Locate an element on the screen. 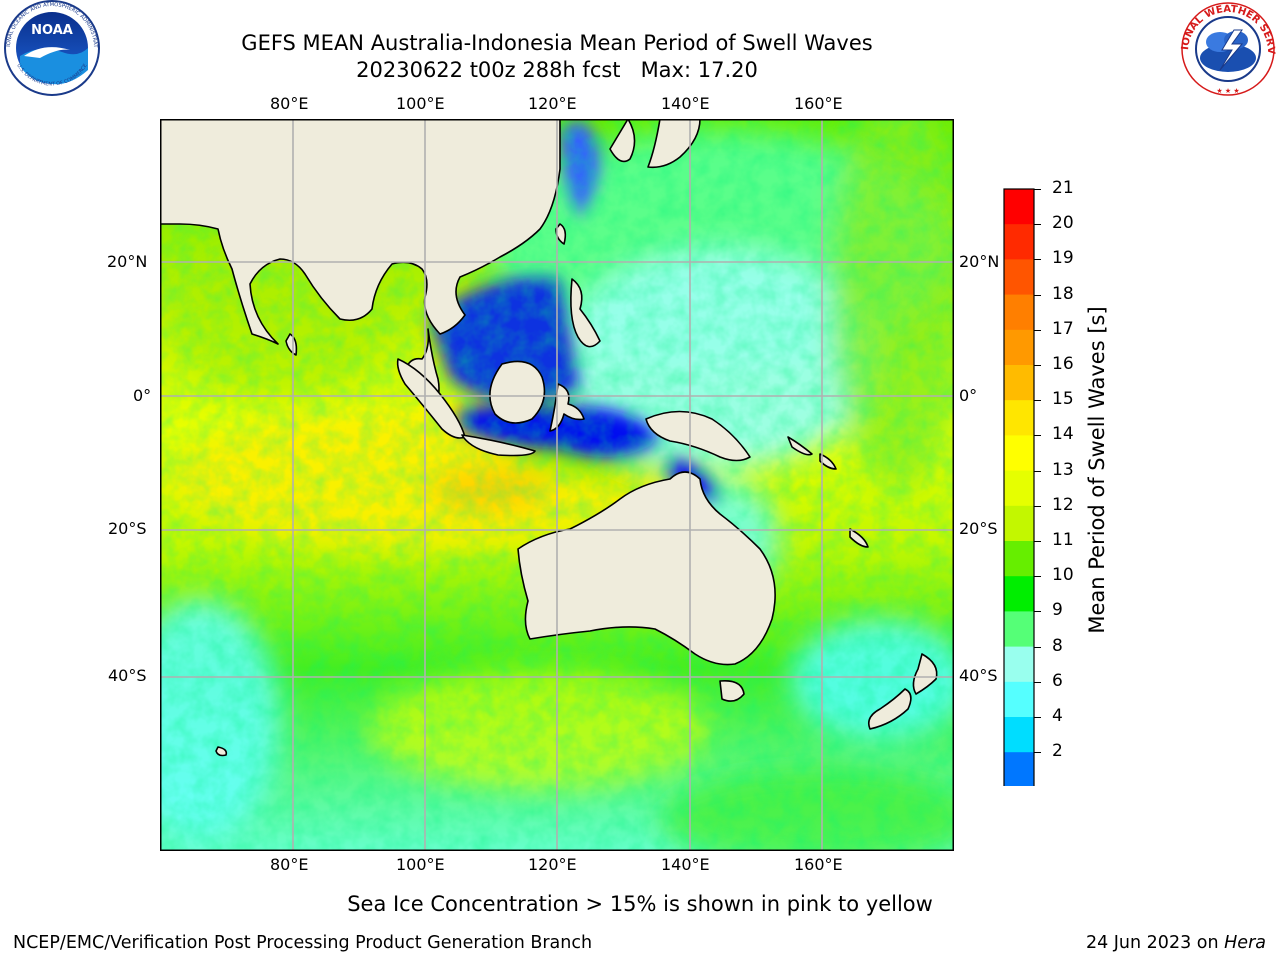  colorbar-tick-label: 21 is located at coordinates (1063, 188).